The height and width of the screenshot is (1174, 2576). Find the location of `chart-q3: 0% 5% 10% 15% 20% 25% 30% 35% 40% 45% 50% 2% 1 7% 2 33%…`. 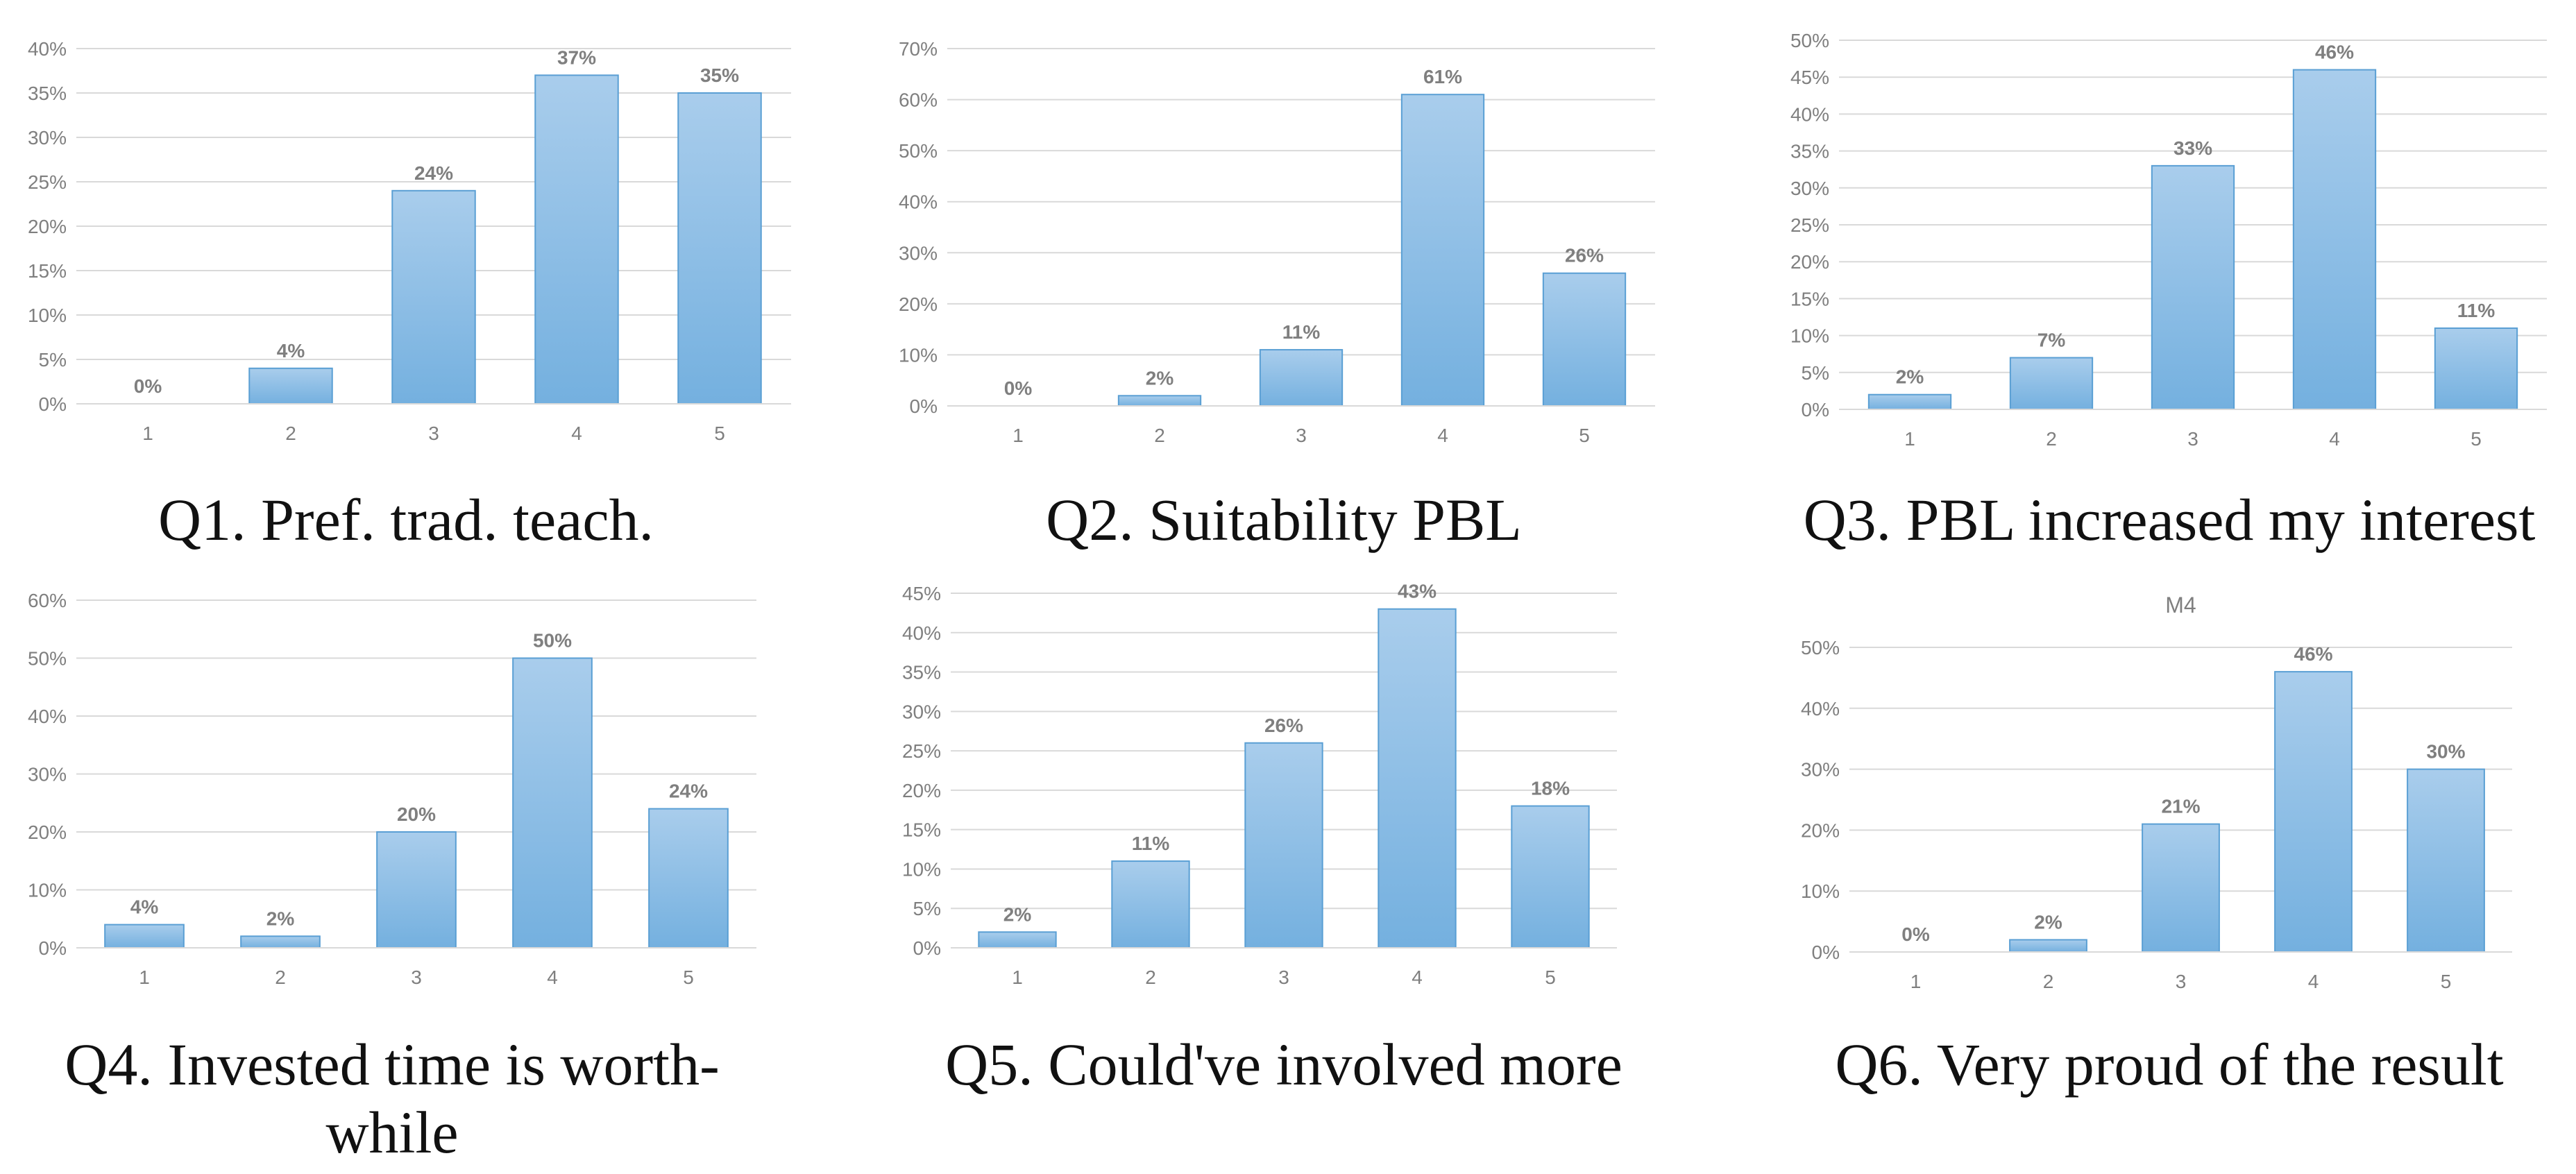

chart-q3: 0% 5% 10% 15% 20% 25% 30% 35% 40% 45% 50% 2% 1 7% 2 33%… is located at coordinates (2170, 277).